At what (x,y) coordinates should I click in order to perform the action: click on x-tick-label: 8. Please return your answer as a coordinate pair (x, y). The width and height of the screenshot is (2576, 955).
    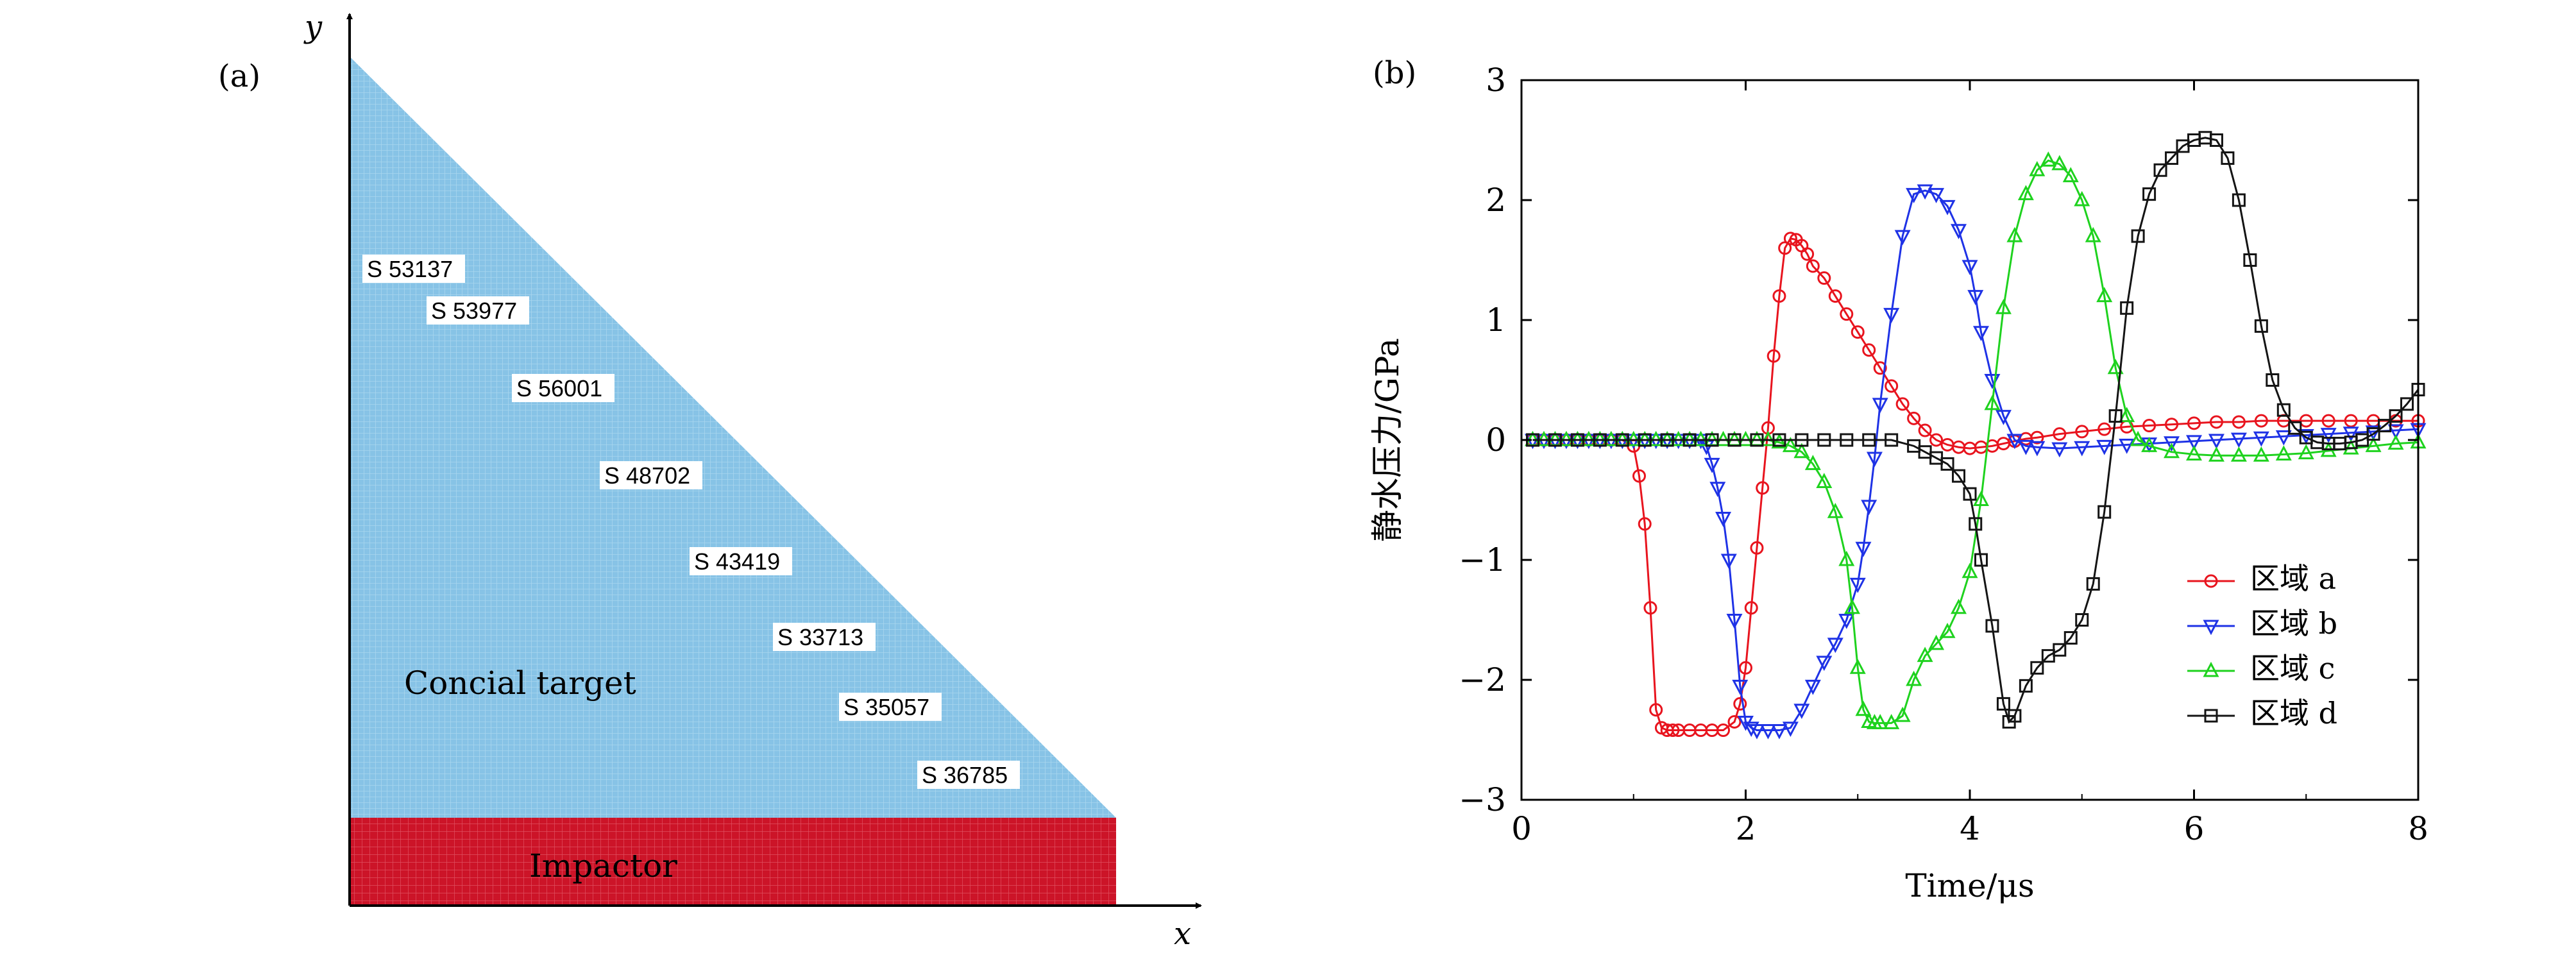
    Looking at the image, I should click on (2418, 828).